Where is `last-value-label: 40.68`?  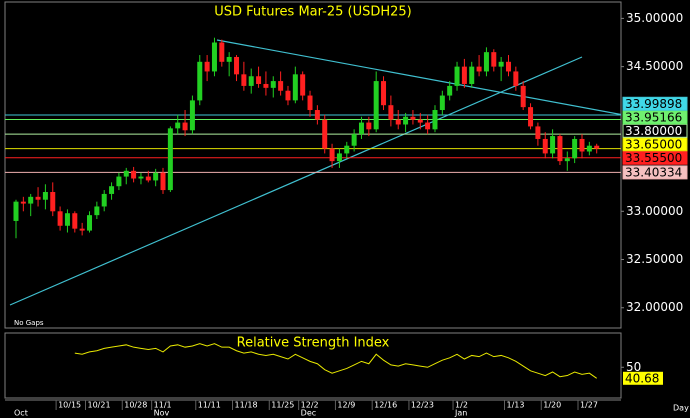 last-value-label: 40.68 is located at coordinates (642, 378).